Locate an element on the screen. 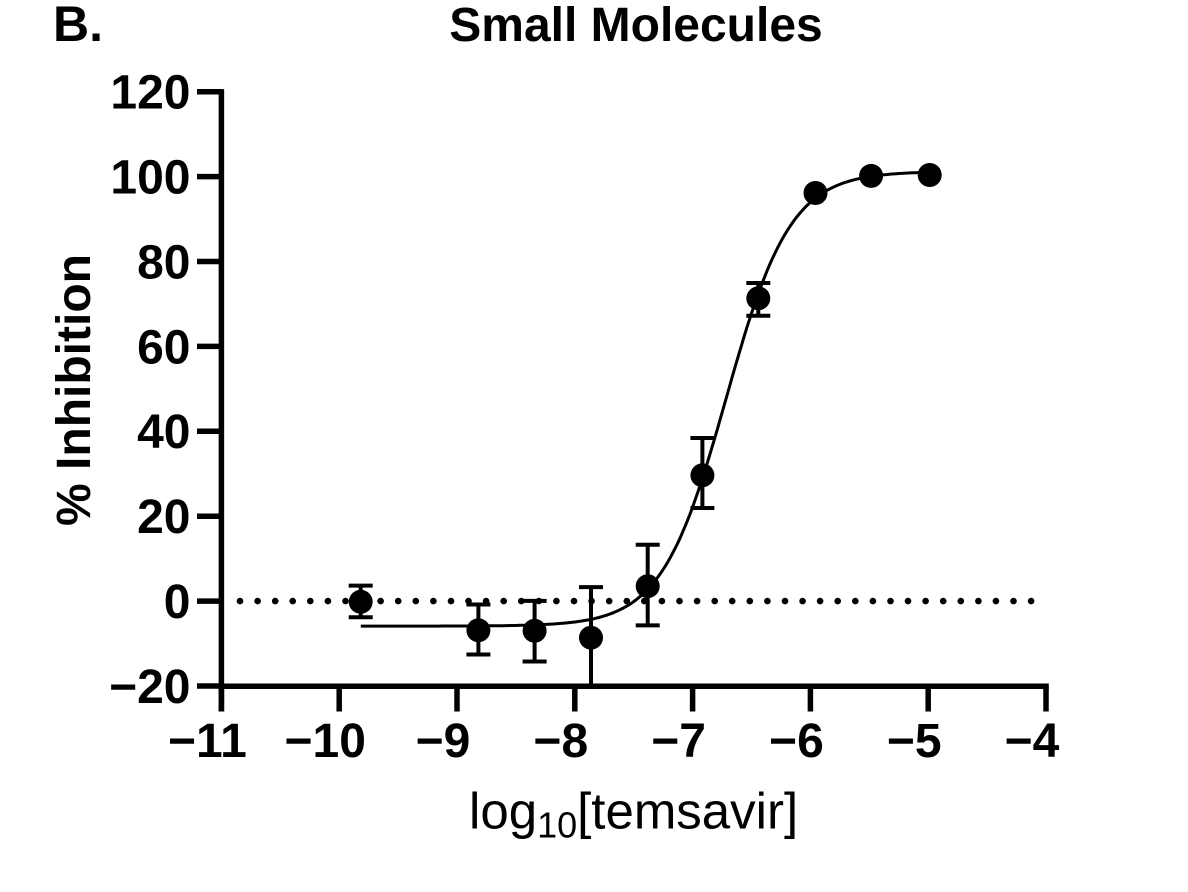  svg-text: −20 is located at coordinates (149, 687).